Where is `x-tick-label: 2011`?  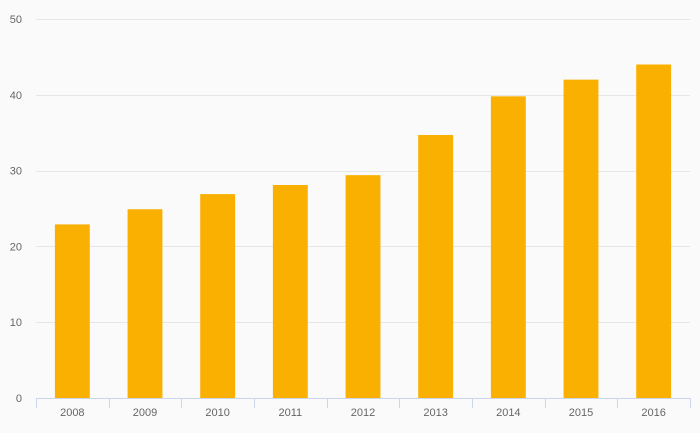 x-tick-label: 2011 is located at coordinates (291, 413).